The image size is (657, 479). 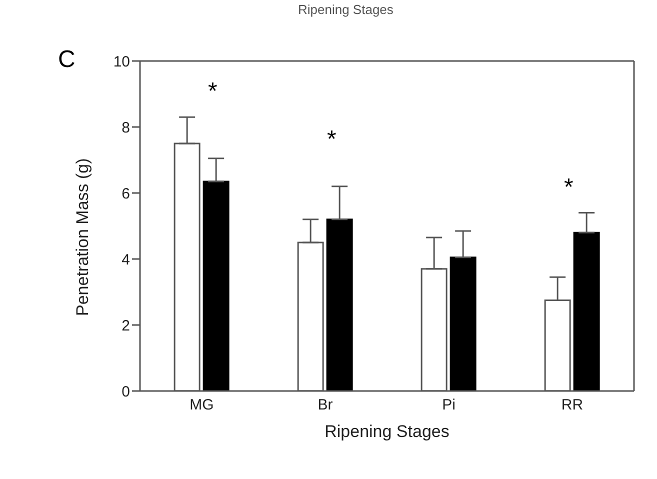 I want to click on y-tick-label: 10, so click(x=121, y=61).